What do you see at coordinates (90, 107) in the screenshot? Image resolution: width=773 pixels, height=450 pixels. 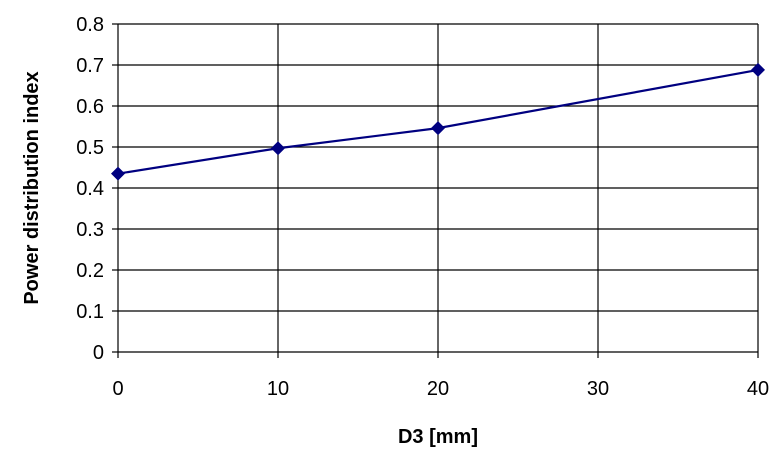 I see `y-tick-label: 0.6` at bounding box center [90, 107].